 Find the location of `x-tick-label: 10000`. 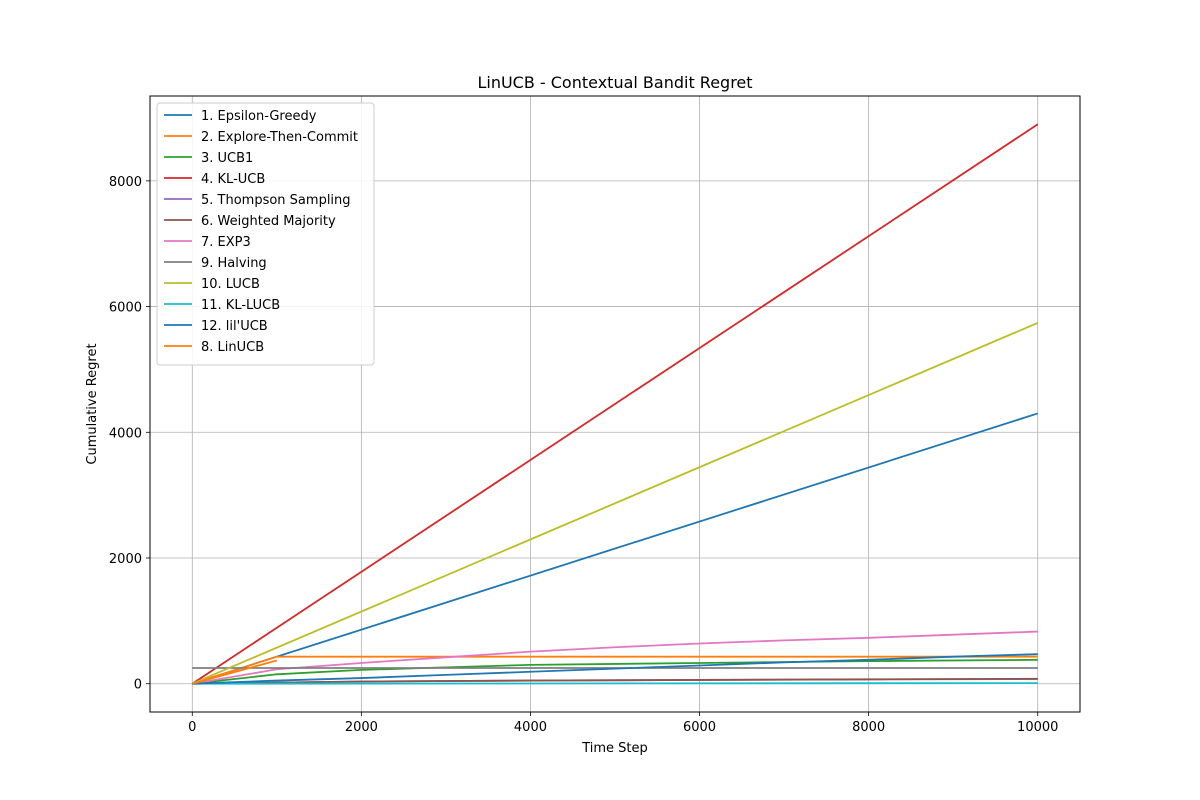

x-tick-label: 10000 is located at coordinates (1037, 727).